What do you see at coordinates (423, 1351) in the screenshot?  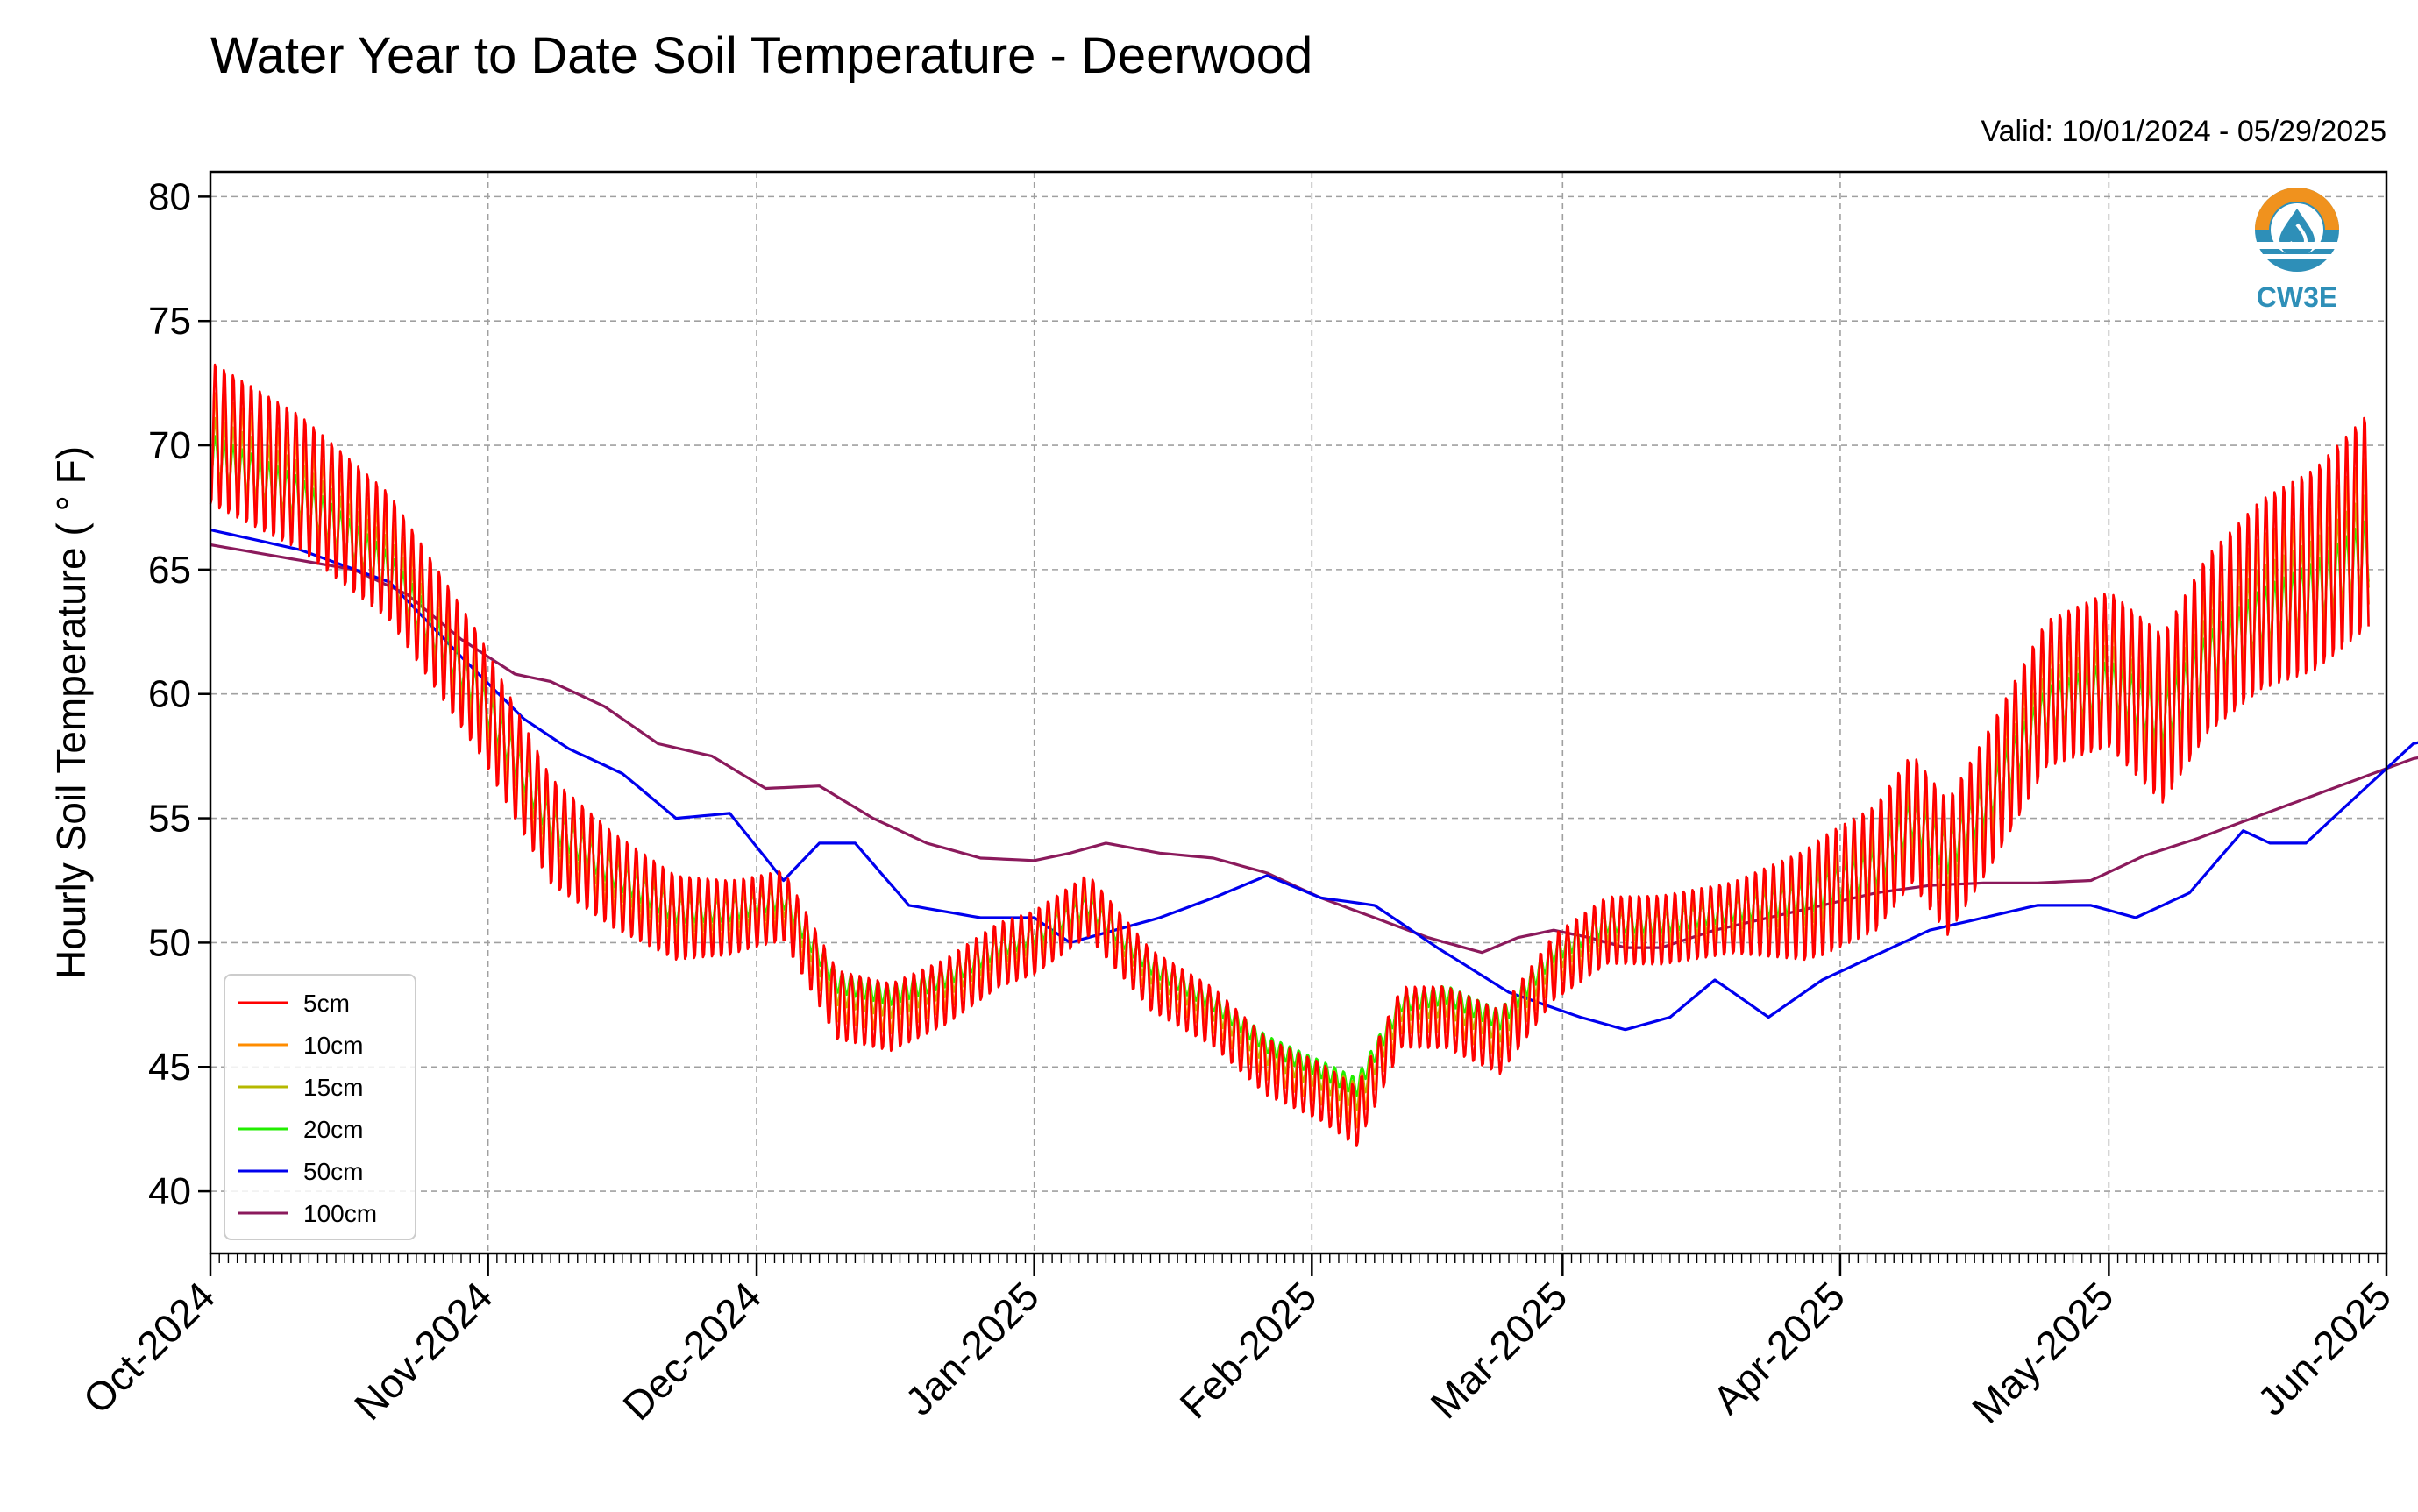 I see `x-tick-label: Nov-2024` at bounding box center [423, 1351].